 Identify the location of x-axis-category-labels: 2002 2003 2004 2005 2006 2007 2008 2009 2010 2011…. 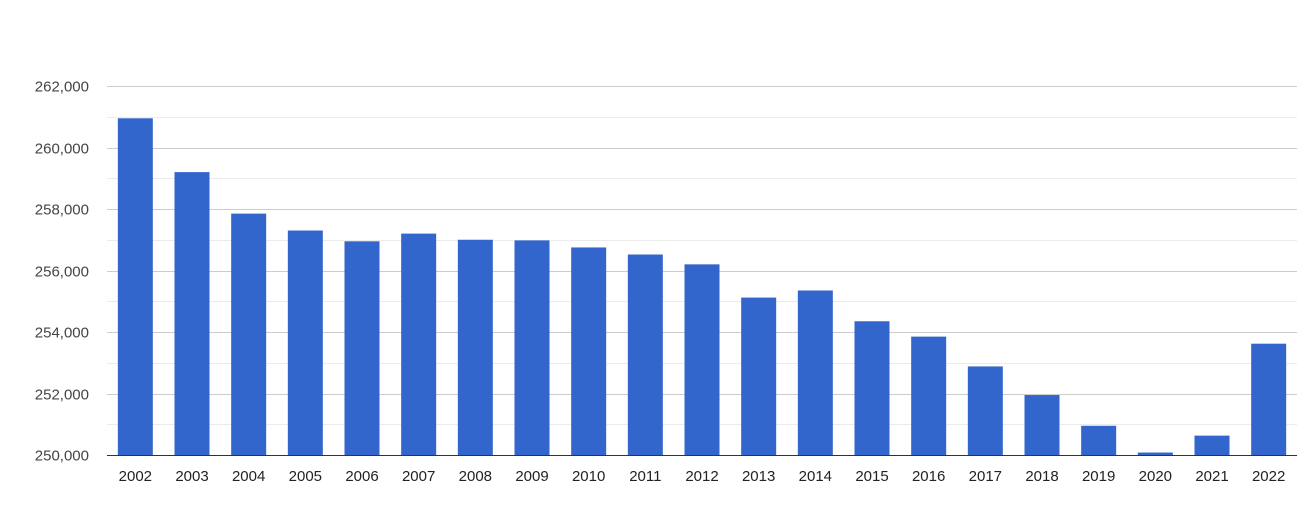
(702, 476).